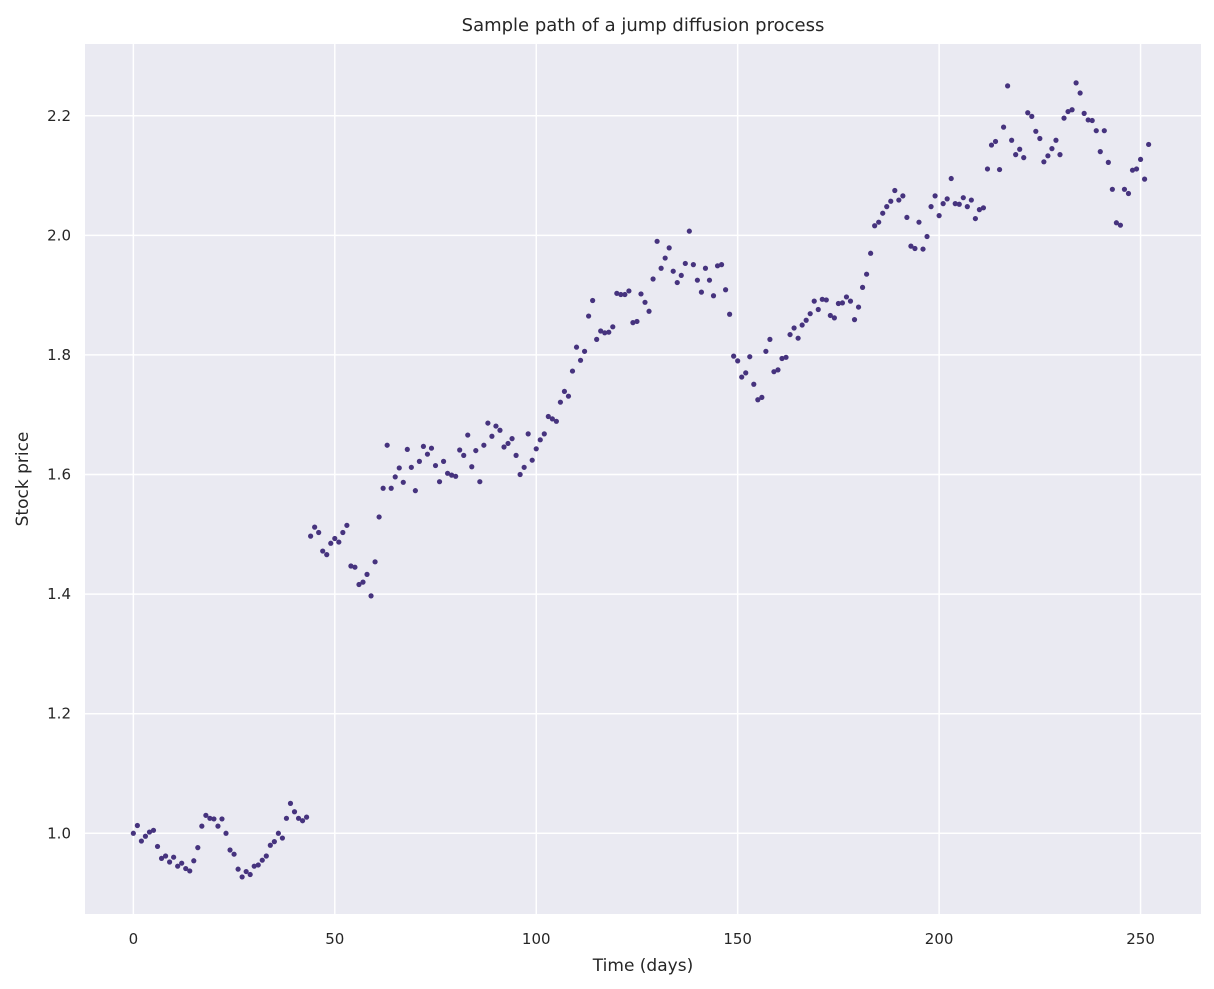 Image resolution: width=1214 pixels, height=989 pixels. What do you see at coordinates (59, 355) in the screenshot?
I see `y-tick-label: 1.8` at bounding box center [59, 355].